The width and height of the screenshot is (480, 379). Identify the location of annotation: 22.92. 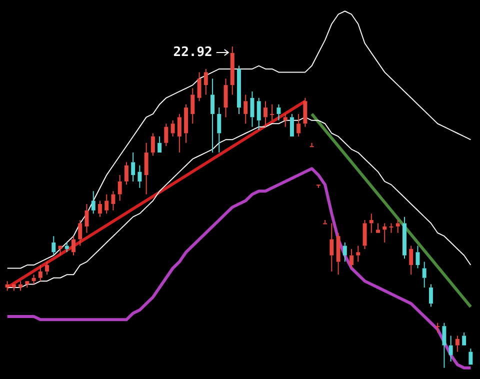
(192, 52).